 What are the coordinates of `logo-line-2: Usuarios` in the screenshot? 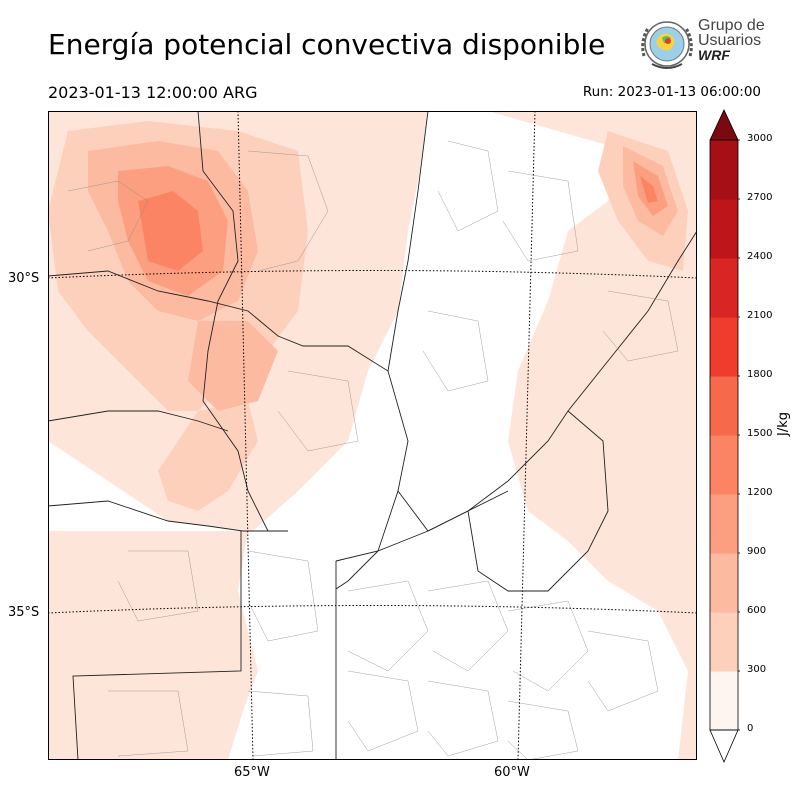 It's located at (730, 40).